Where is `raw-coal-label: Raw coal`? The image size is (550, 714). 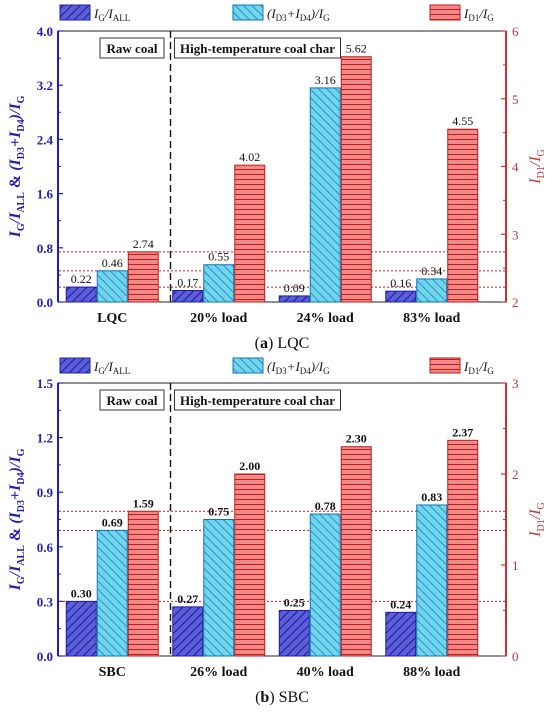 raw-coal-label: Raw coal is located at coordinates (132, 48).